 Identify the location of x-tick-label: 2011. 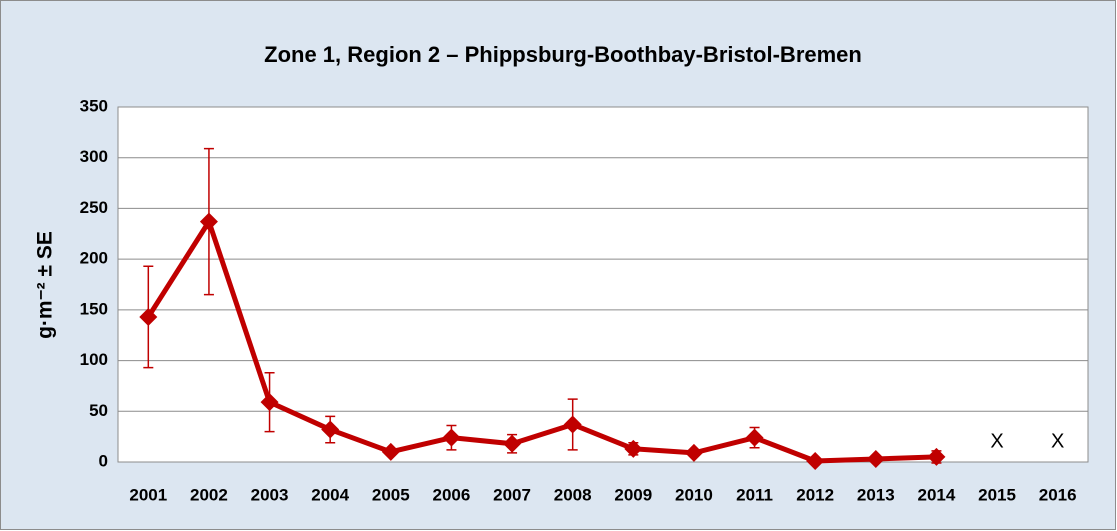
(754, 494).